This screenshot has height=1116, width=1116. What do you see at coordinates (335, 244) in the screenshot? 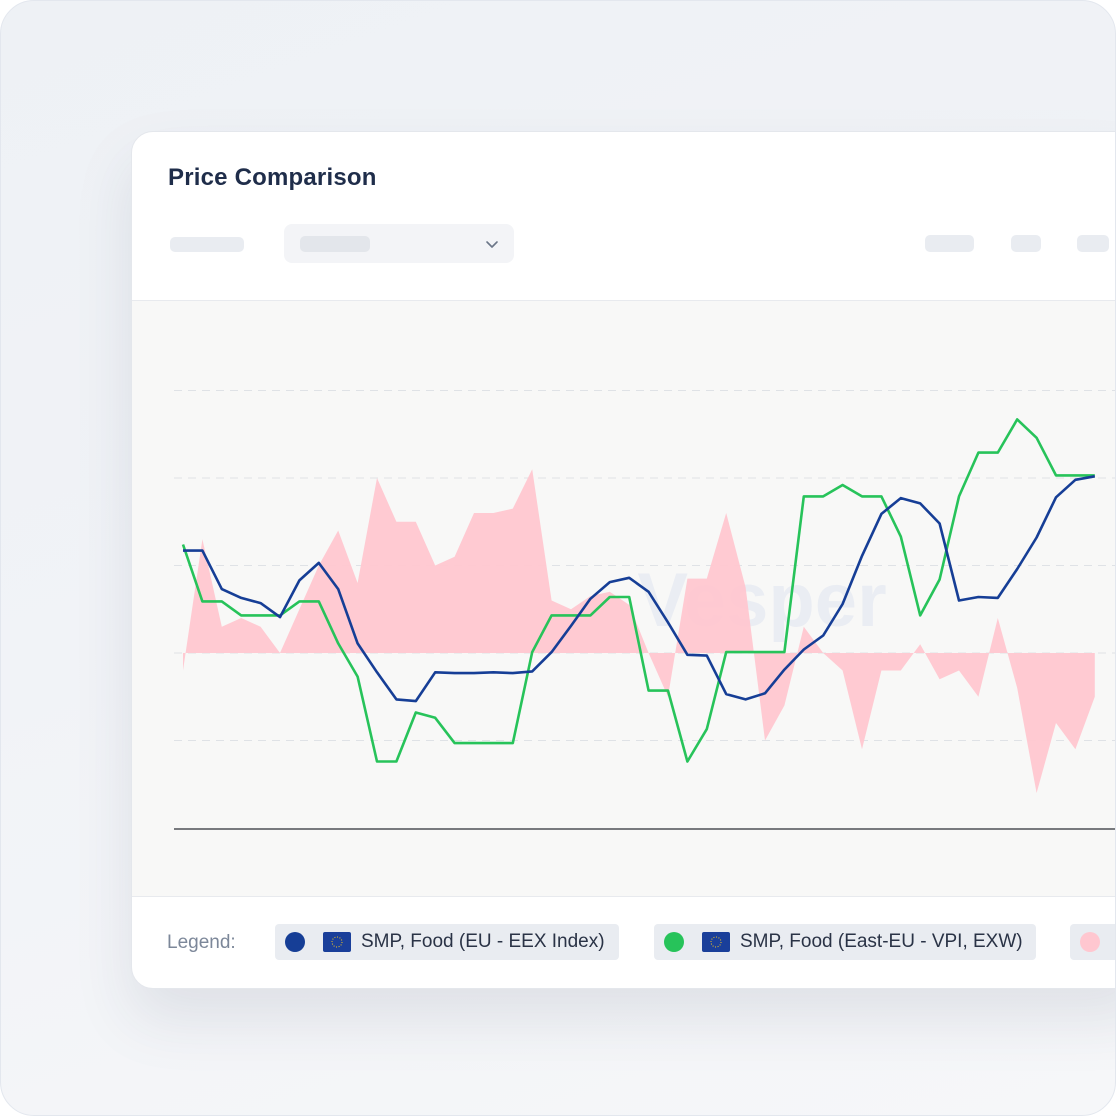
I see `dropdown-value-placeholder` at bounding box center [335, 244].